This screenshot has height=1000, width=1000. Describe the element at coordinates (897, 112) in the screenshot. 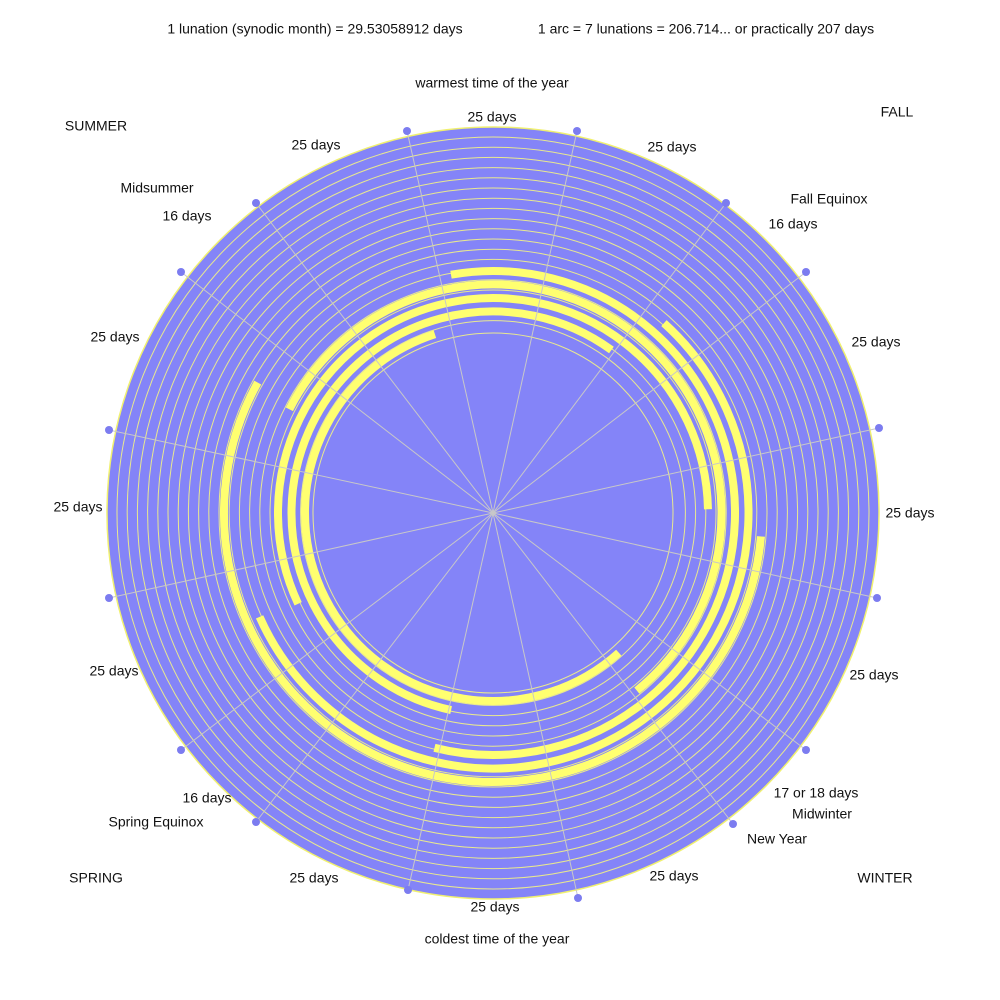

I see `season: FALL` at that location.